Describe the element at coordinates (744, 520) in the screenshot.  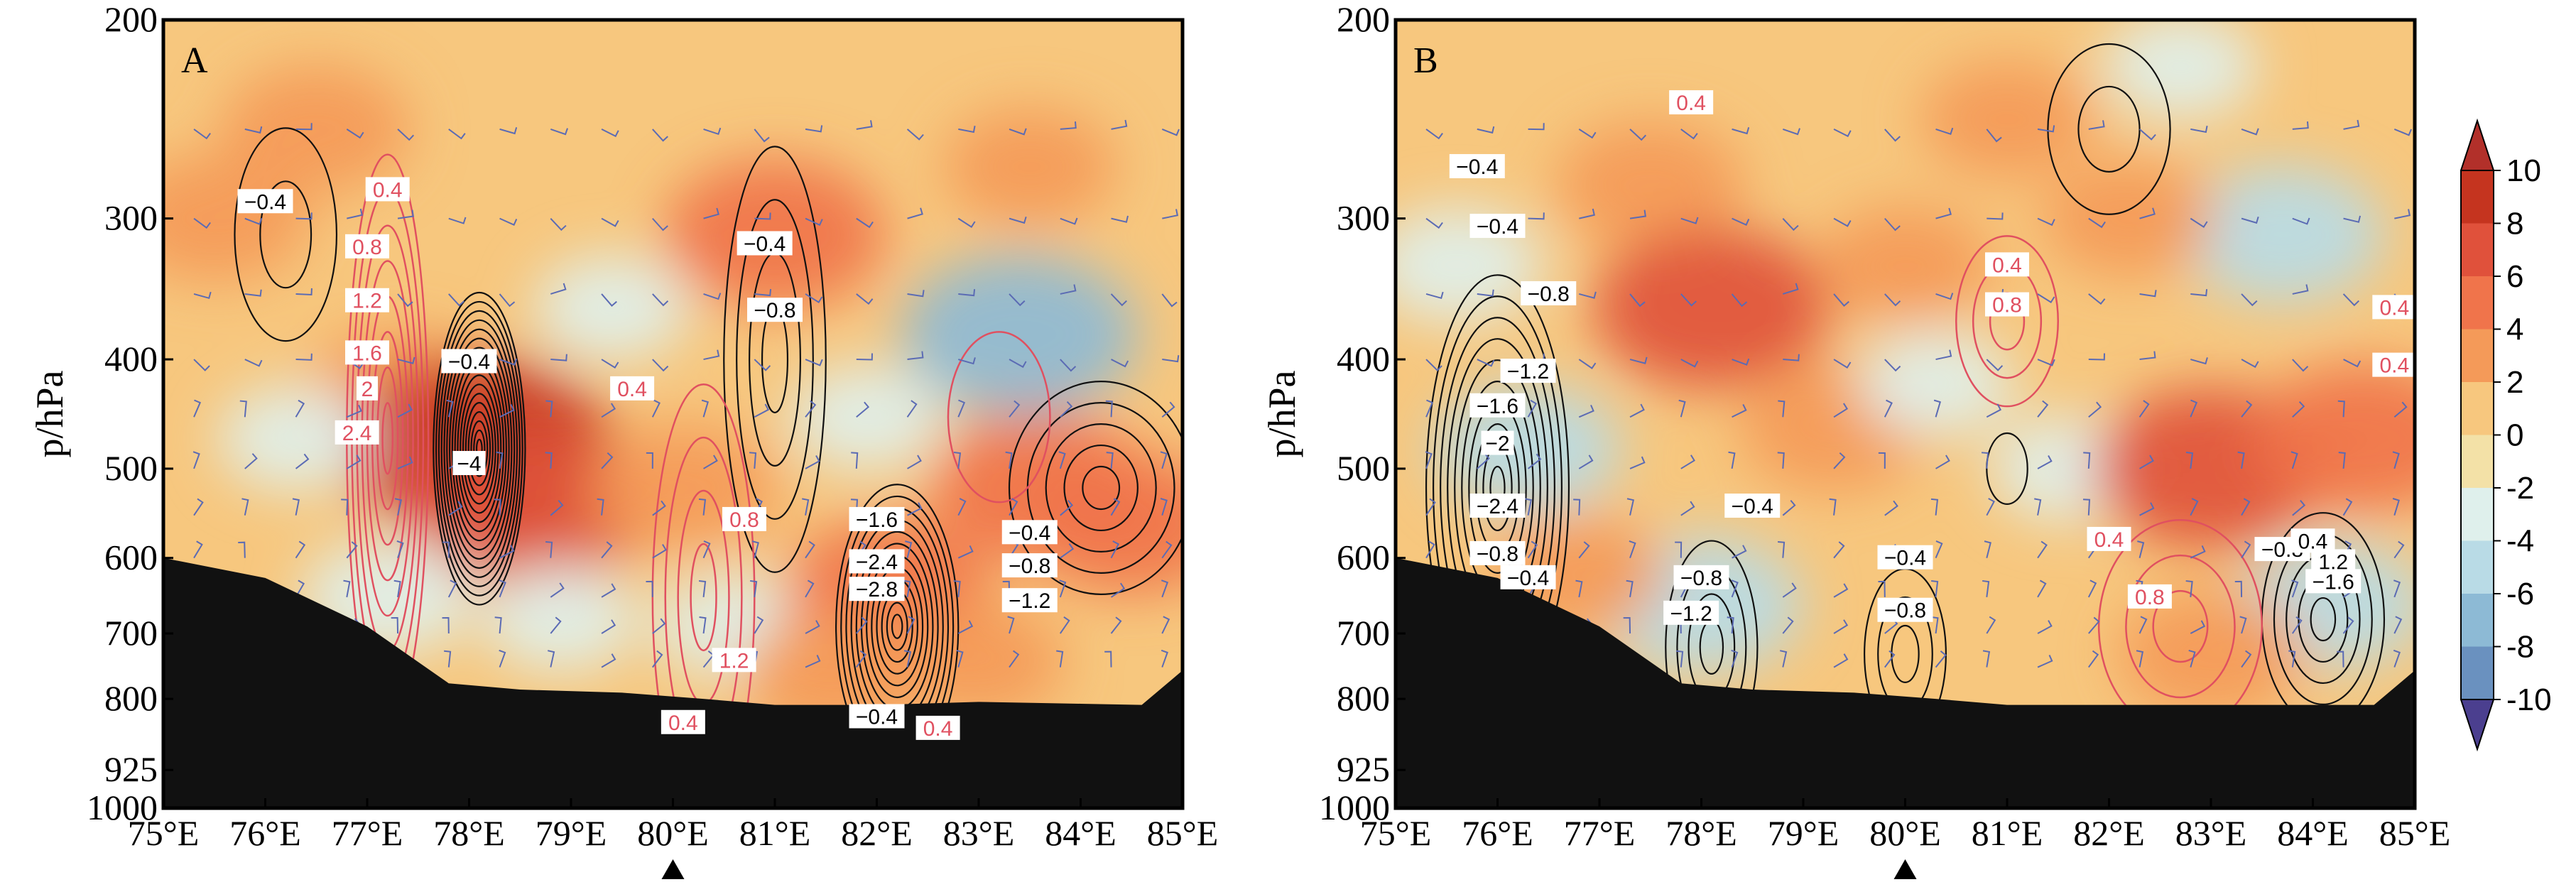
I see `contour-label: 0.8` at that location.